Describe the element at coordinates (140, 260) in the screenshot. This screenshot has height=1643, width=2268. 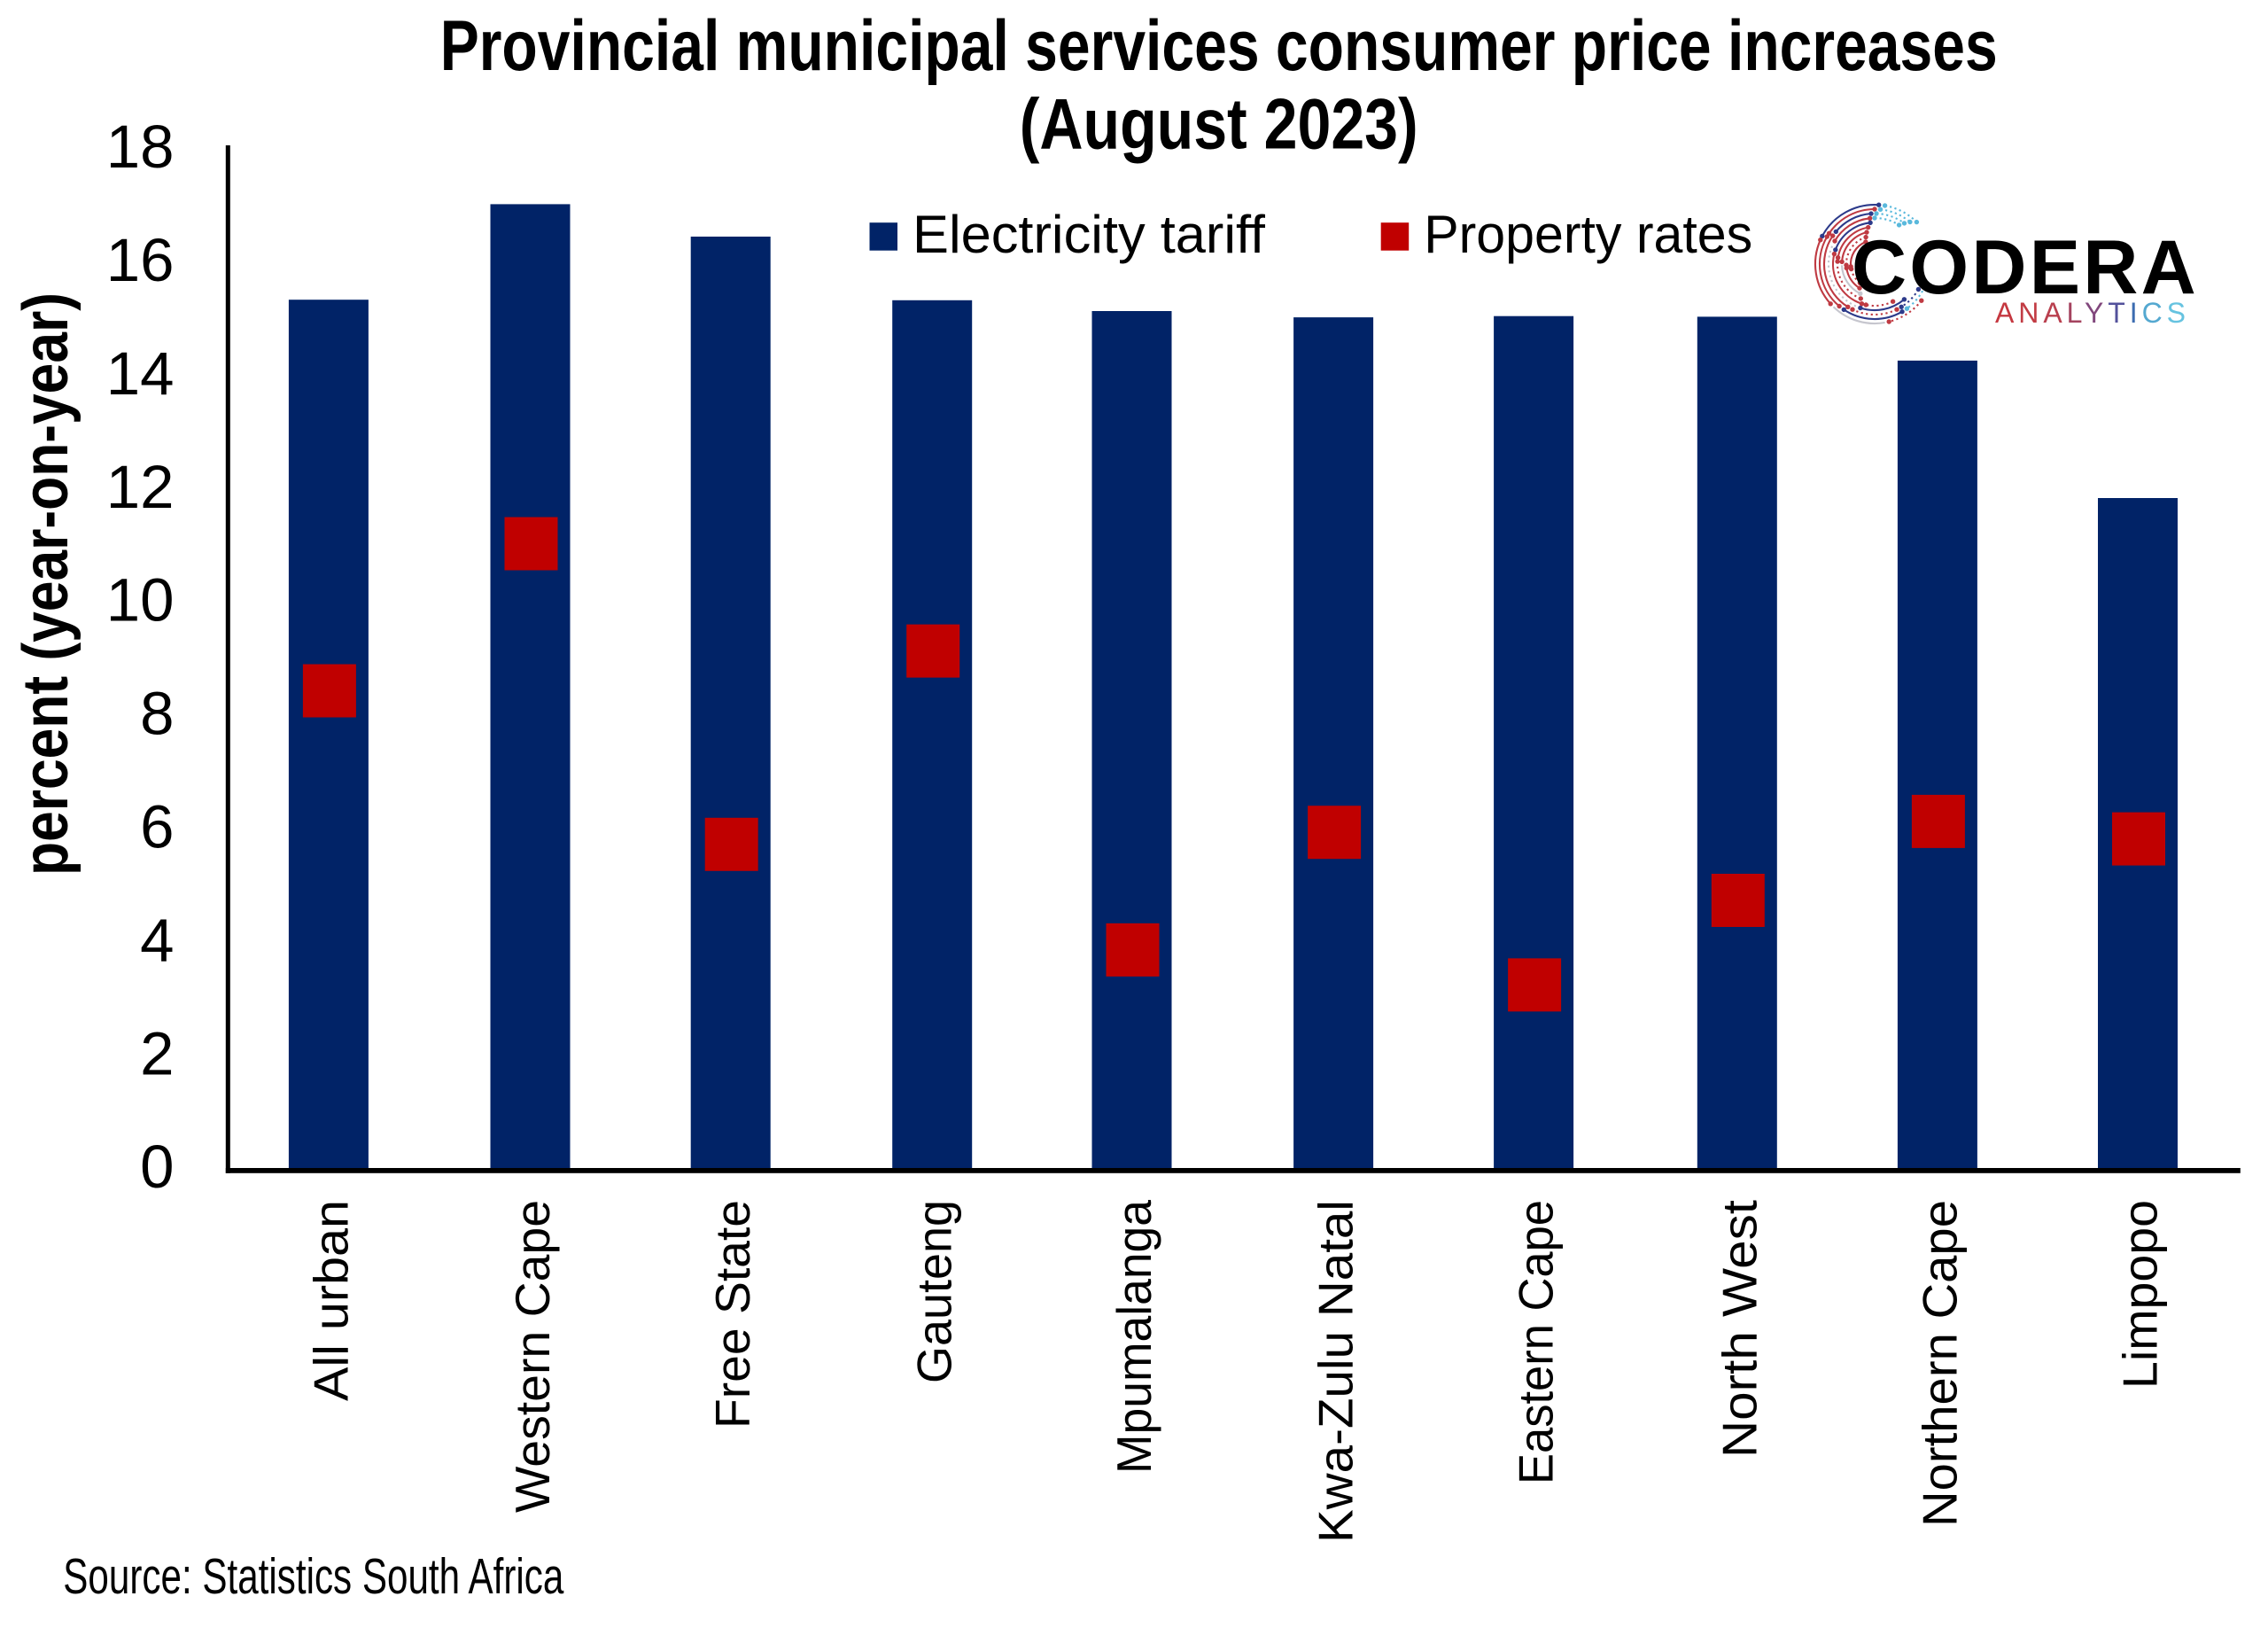
I see `svg-text: 16` at that location.